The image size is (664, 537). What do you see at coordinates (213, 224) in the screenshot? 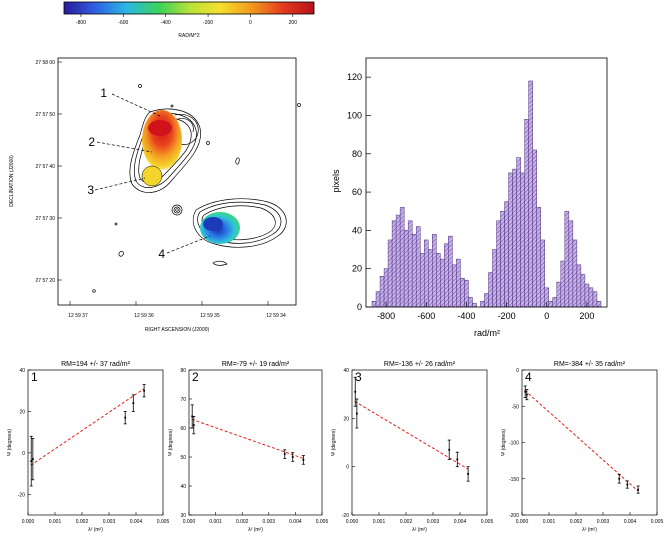
I see `lobe-south-peak` at bounding box center [213, 224].